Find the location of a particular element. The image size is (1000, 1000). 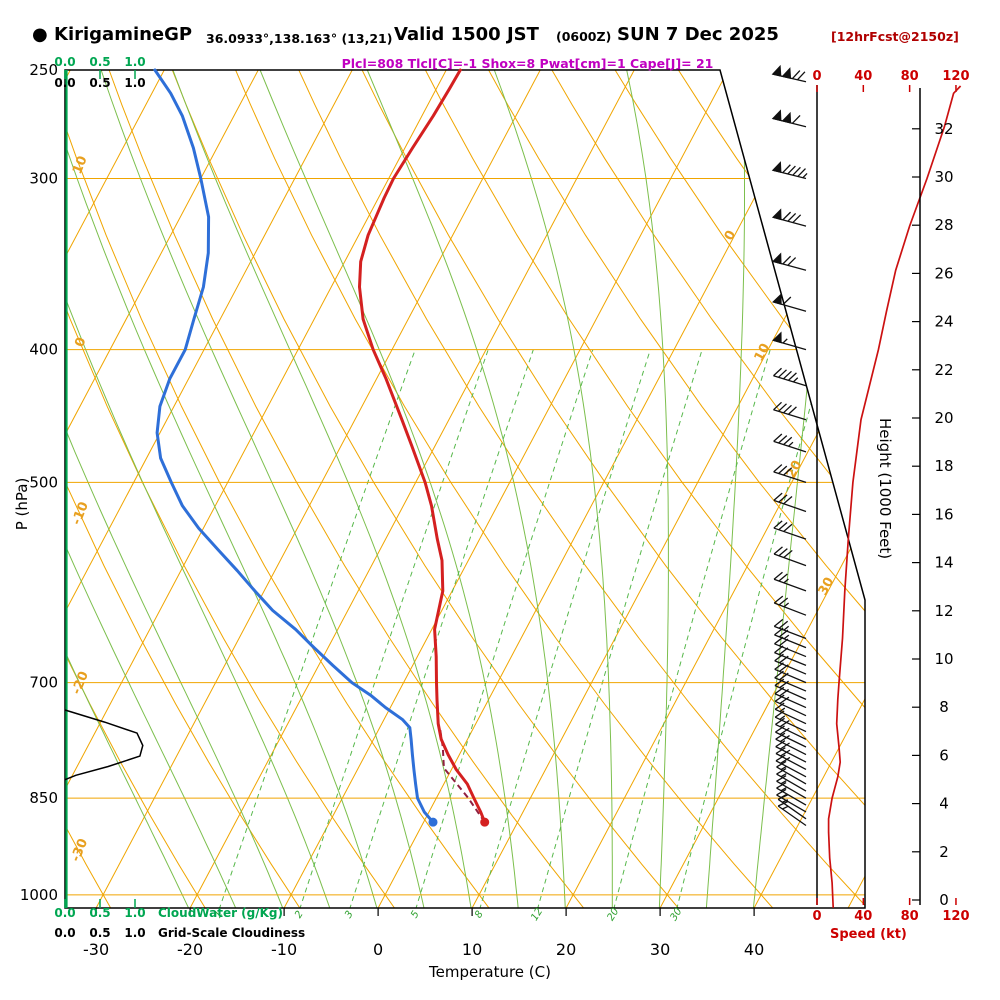

dry-adiabat-line is located at coordinates (136, 489).